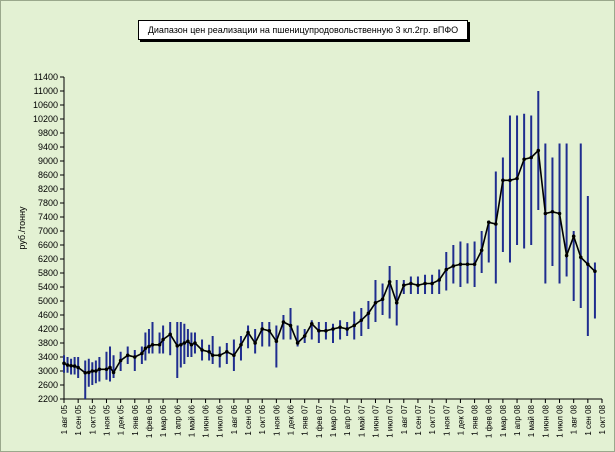  I want to click on x-tick-label: 1 июн 08, so click(545, 420).